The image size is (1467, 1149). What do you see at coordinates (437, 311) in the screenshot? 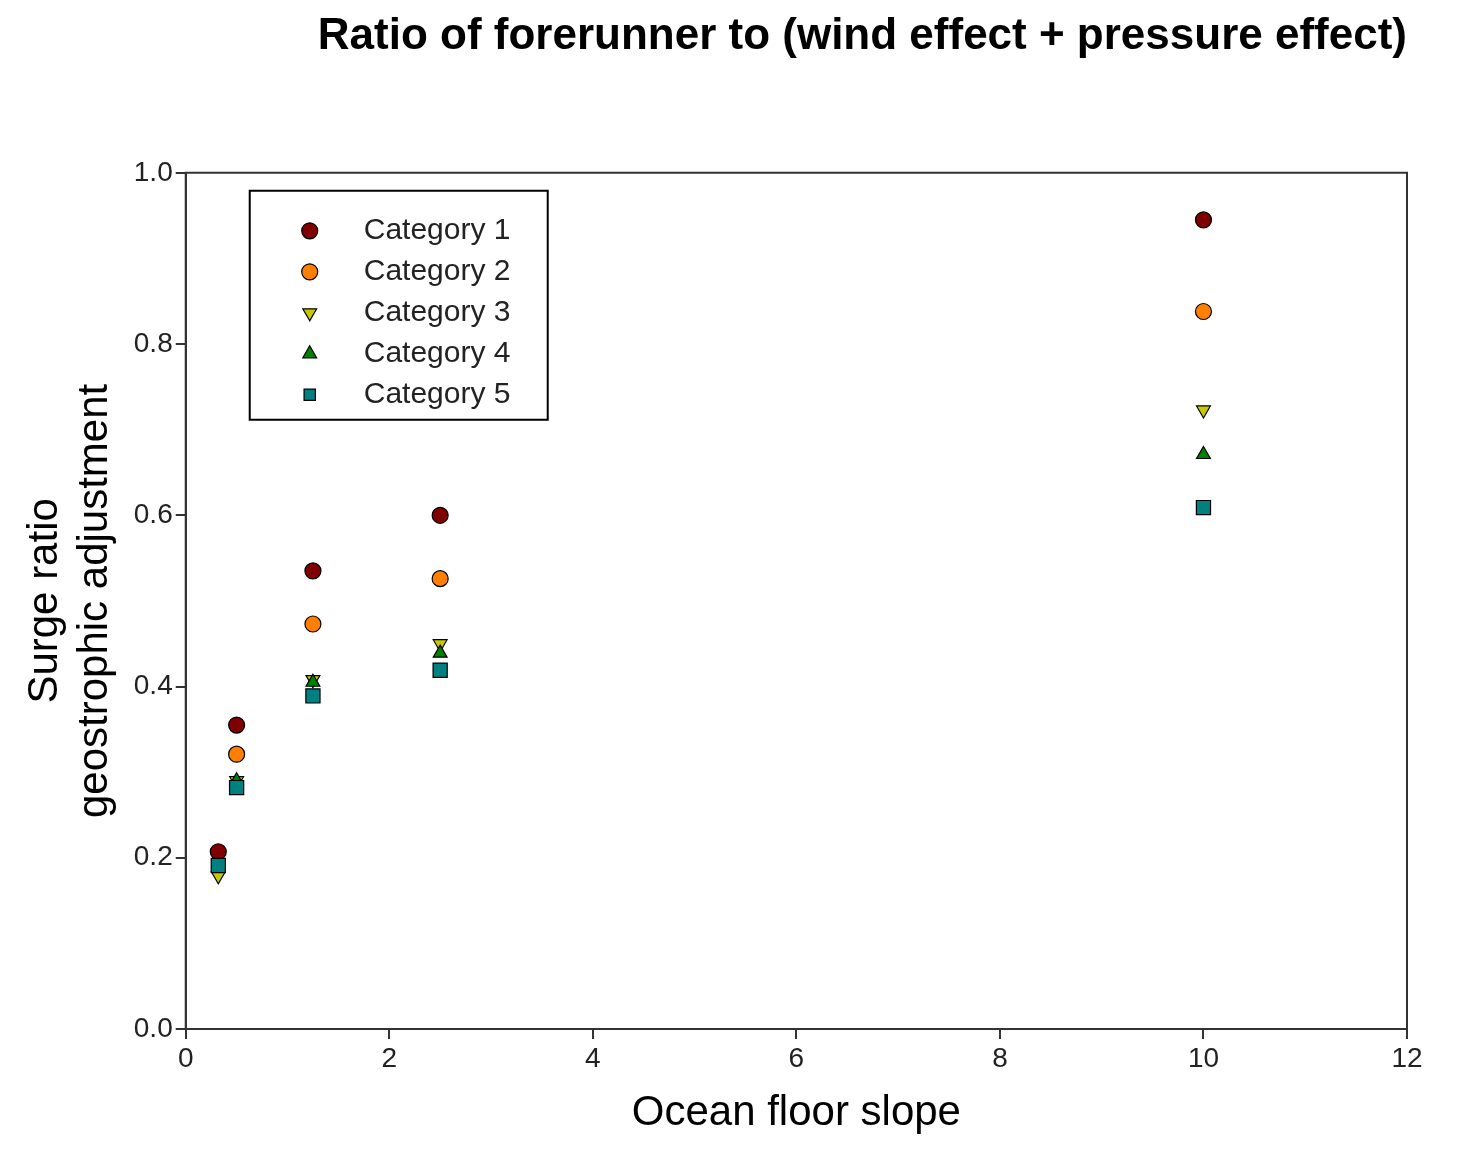
I see `legend-label: Category 3` at bounding box center [437, 311].